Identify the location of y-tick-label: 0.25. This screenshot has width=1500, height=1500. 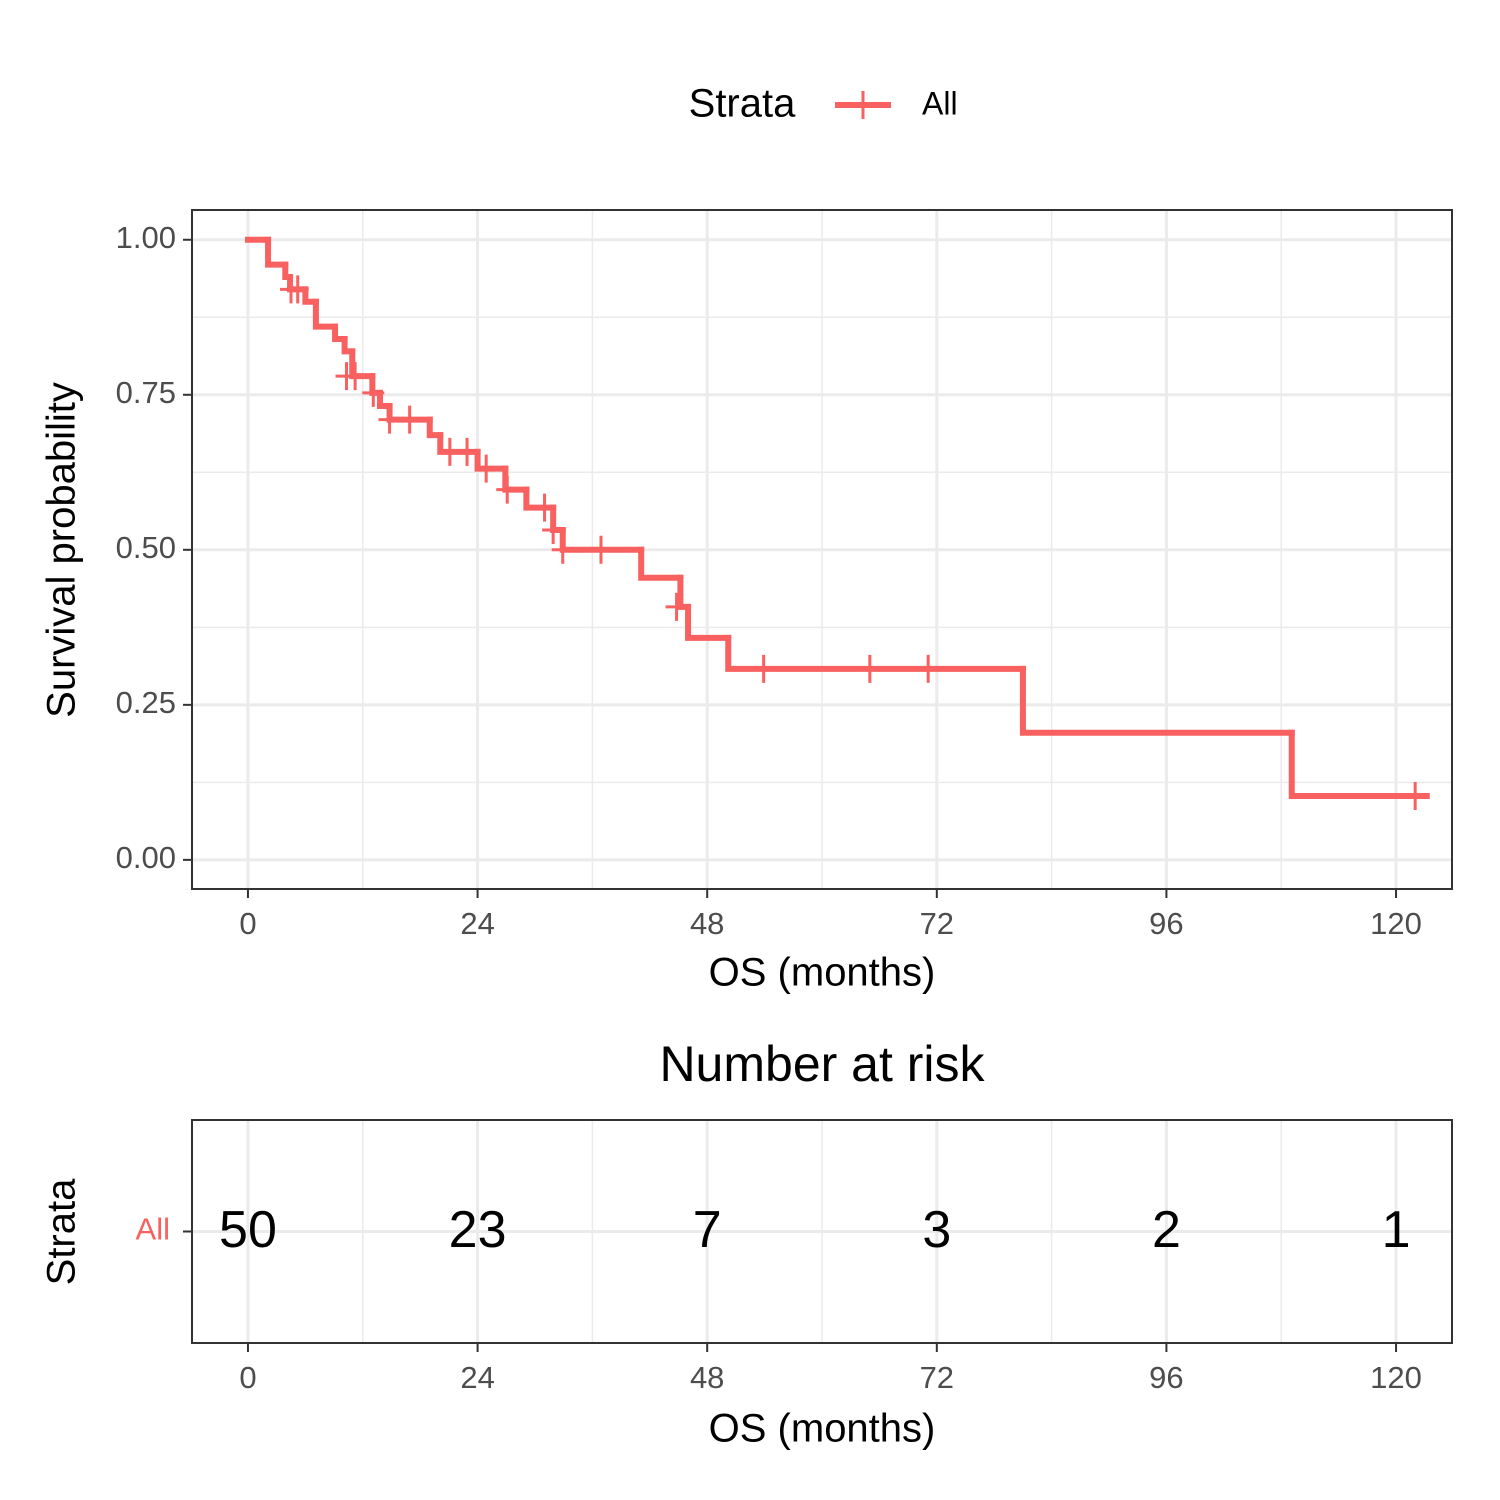
(146, 702).